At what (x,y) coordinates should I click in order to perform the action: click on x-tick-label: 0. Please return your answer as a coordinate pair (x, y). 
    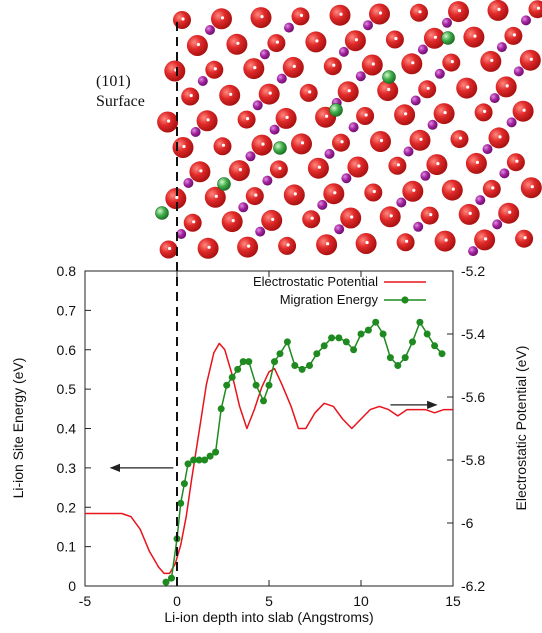
    Looking at the image, I should click on (177, 601).